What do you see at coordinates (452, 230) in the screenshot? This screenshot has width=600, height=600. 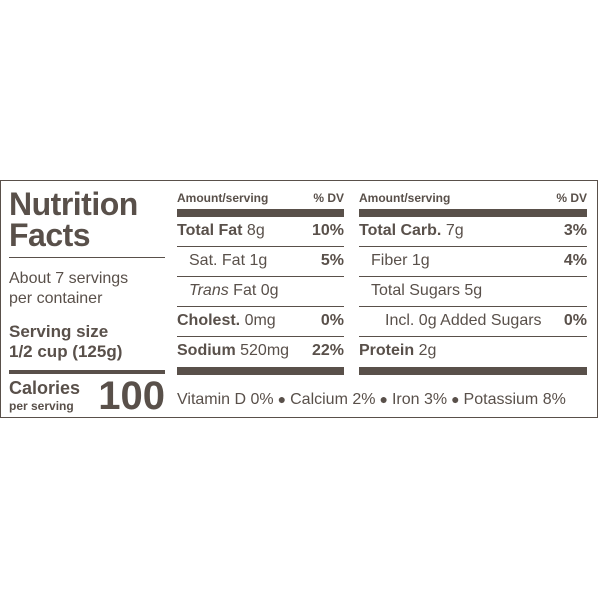 I see `nutrient-amount: 7g` at bounding box center [452, 230].